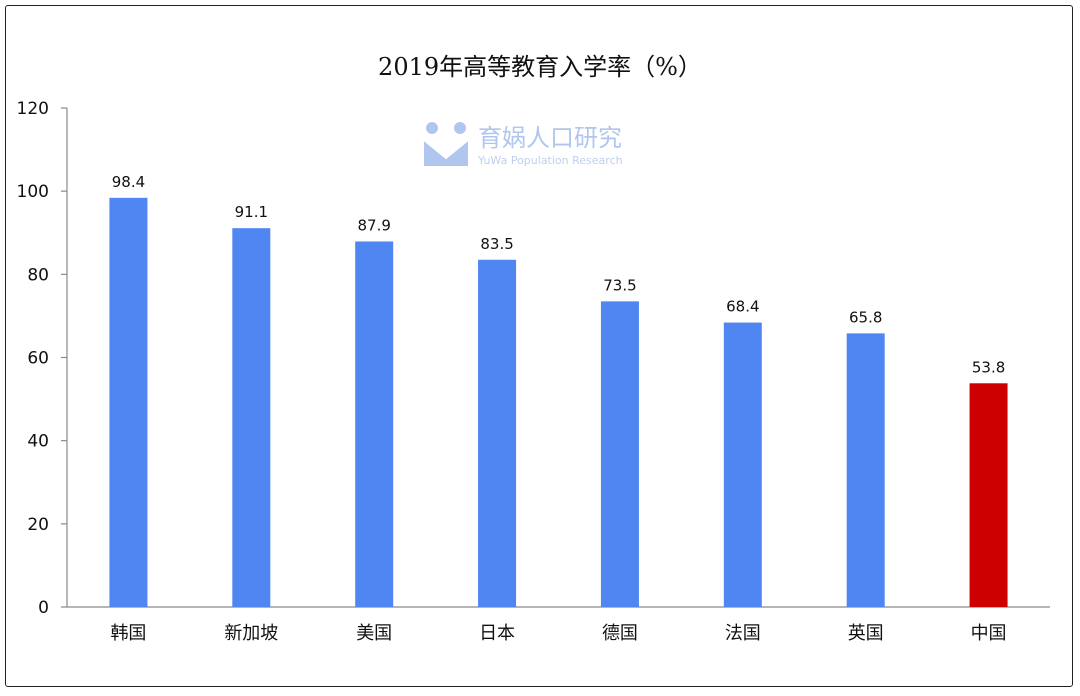 This screenshot has height=696, width=1080. Describe the element at coordinates (373, 225) in the screenshot. I see `data-label: 87.9` at that location.